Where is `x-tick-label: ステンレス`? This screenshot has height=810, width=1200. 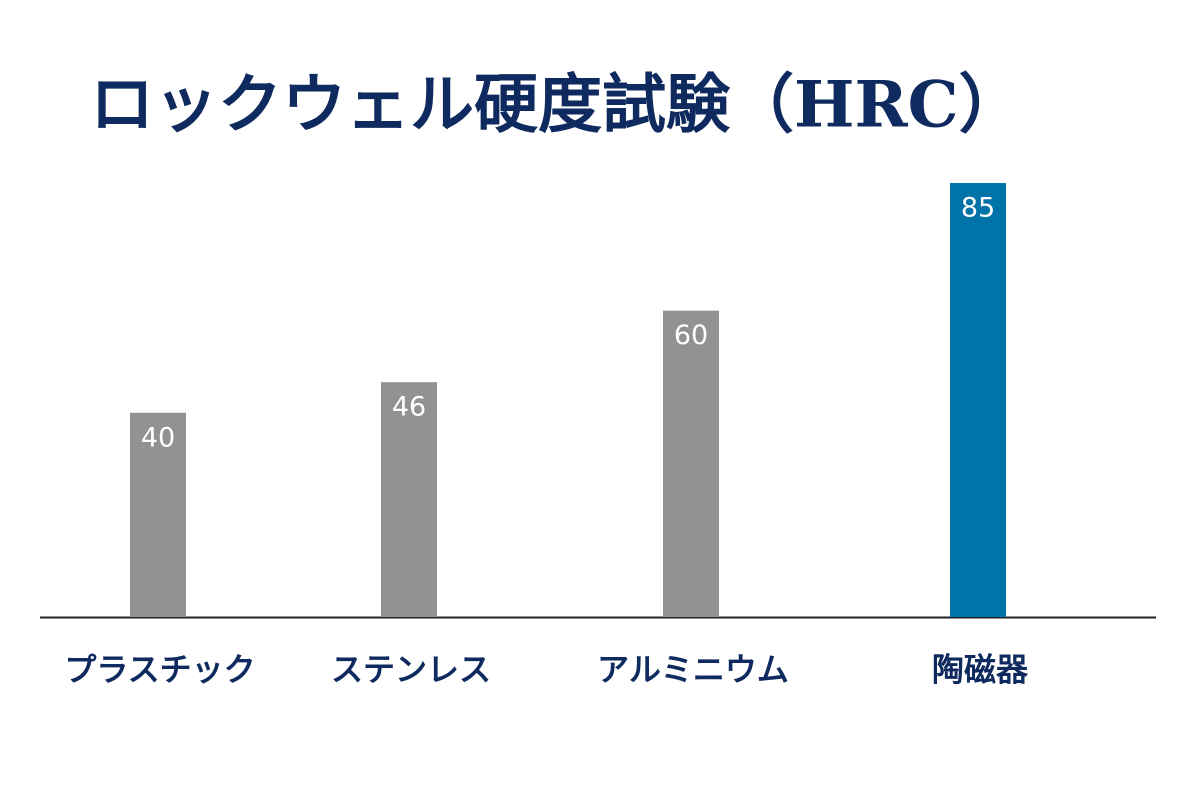
x-tick-label: ステンレス is located at coordinates (411, 670).